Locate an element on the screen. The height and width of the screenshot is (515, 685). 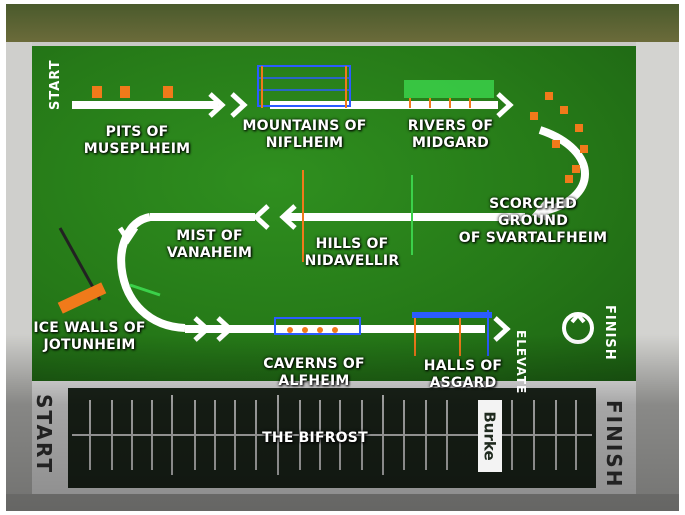
zone-label-vanaheim: MIST OF VANAHEIM is located at coordinates (209, 244).